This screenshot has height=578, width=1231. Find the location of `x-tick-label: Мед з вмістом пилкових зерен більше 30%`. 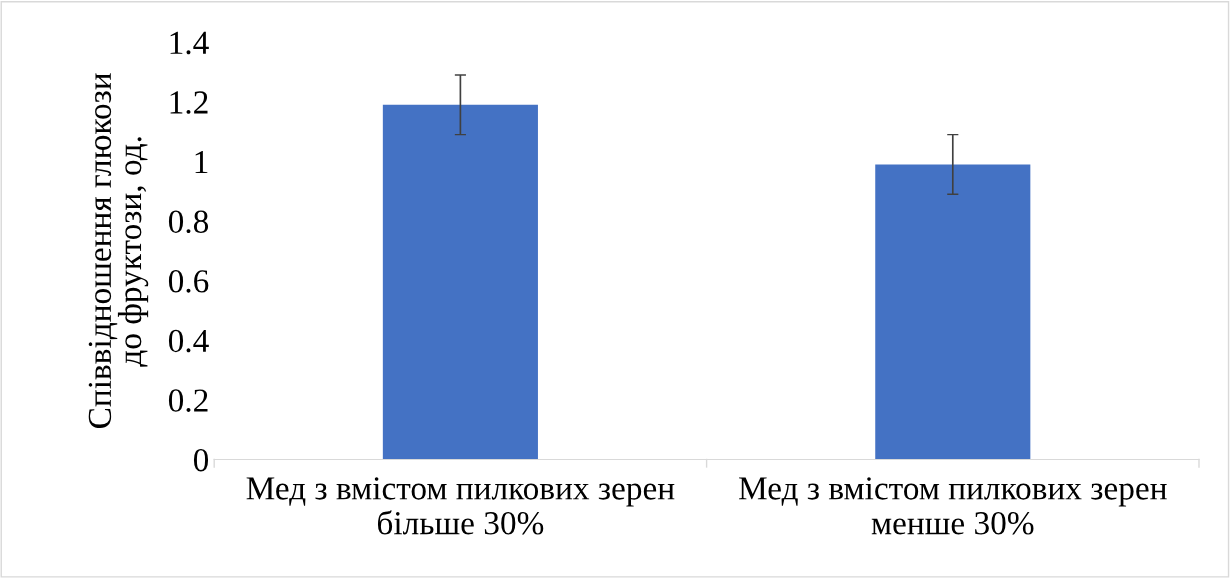

x-tick-label: Мед з вмістом пилкових зерен більше 30% is located at coordinates (460, 506).